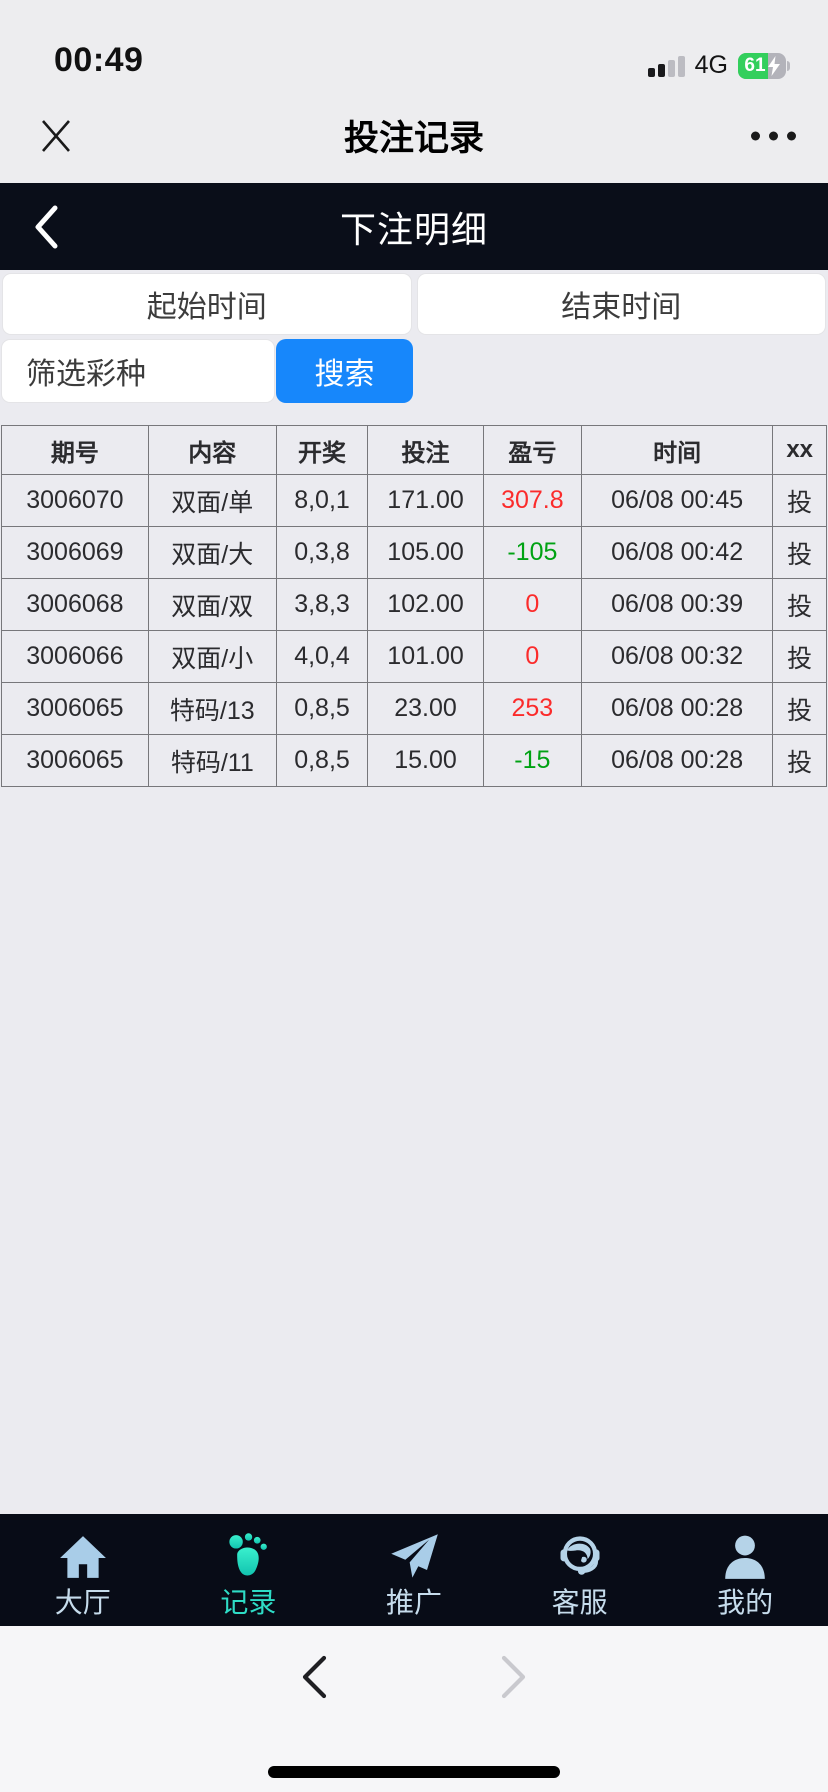 This screenshot has width=828, height=1792. What do you see at coordinates (425, 604) in the screenshot?
I see `cell-bet: 102.00` at bounding box center [425, 604].